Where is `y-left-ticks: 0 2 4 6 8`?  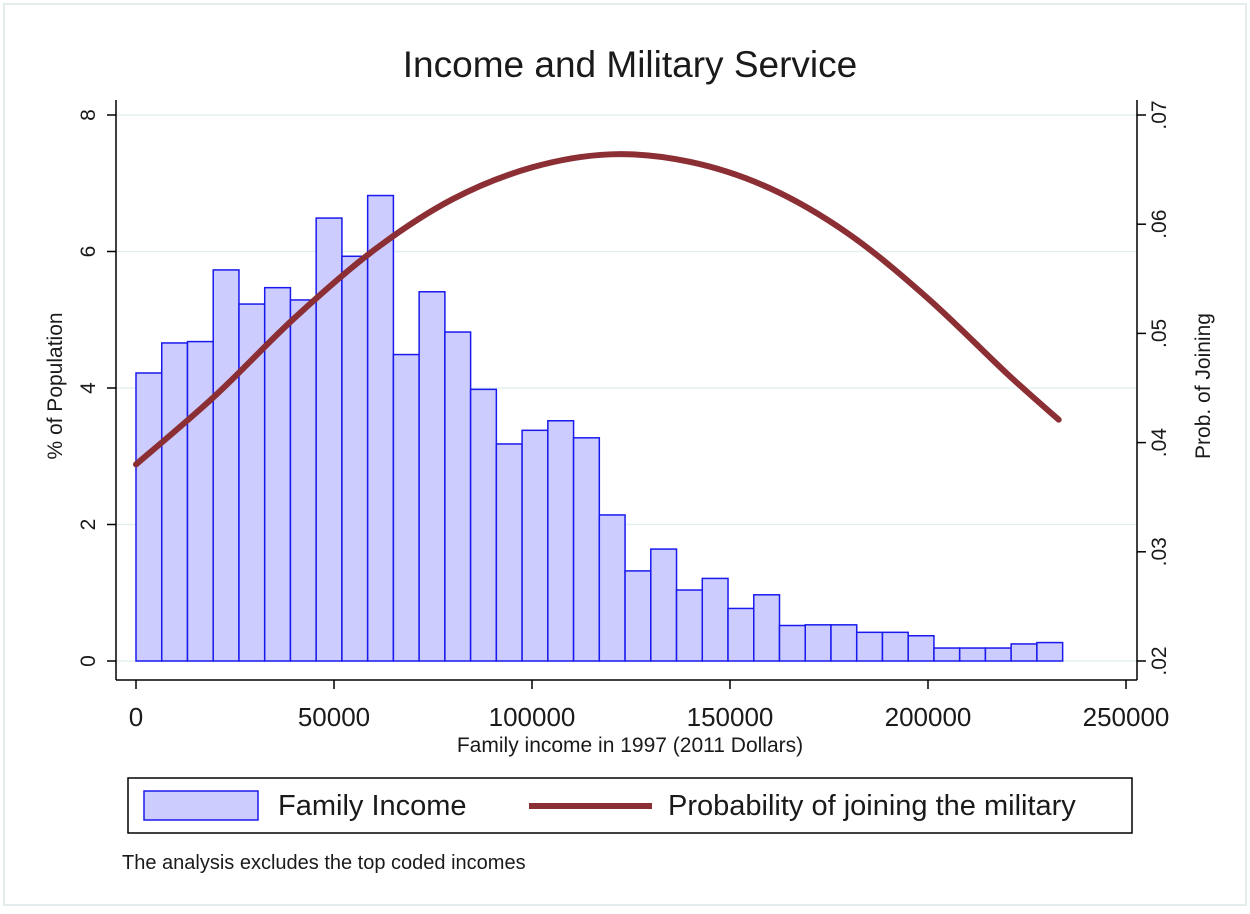
y-left-ticks: 0 2 4 6 8 is located at coordinates (96, 388).